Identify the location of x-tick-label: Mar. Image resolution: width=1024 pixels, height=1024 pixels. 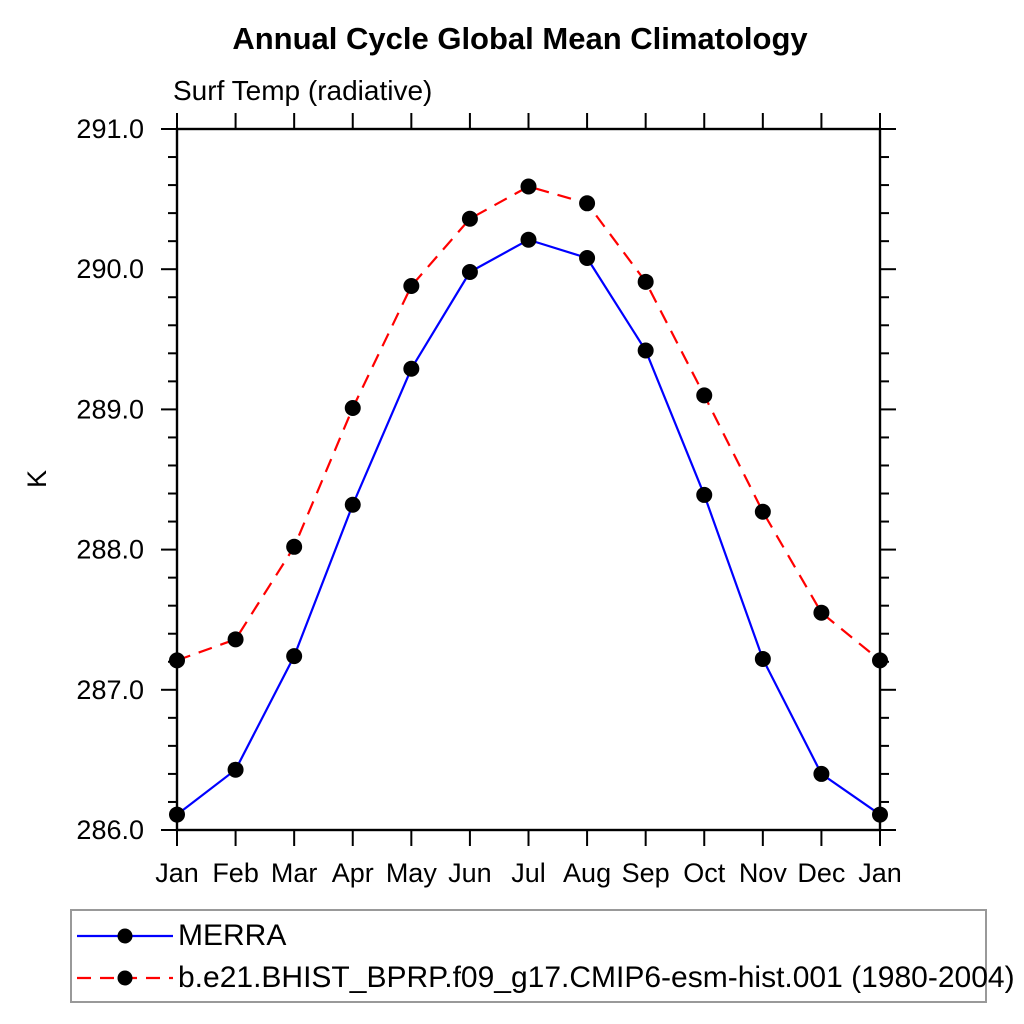
(294, 873).